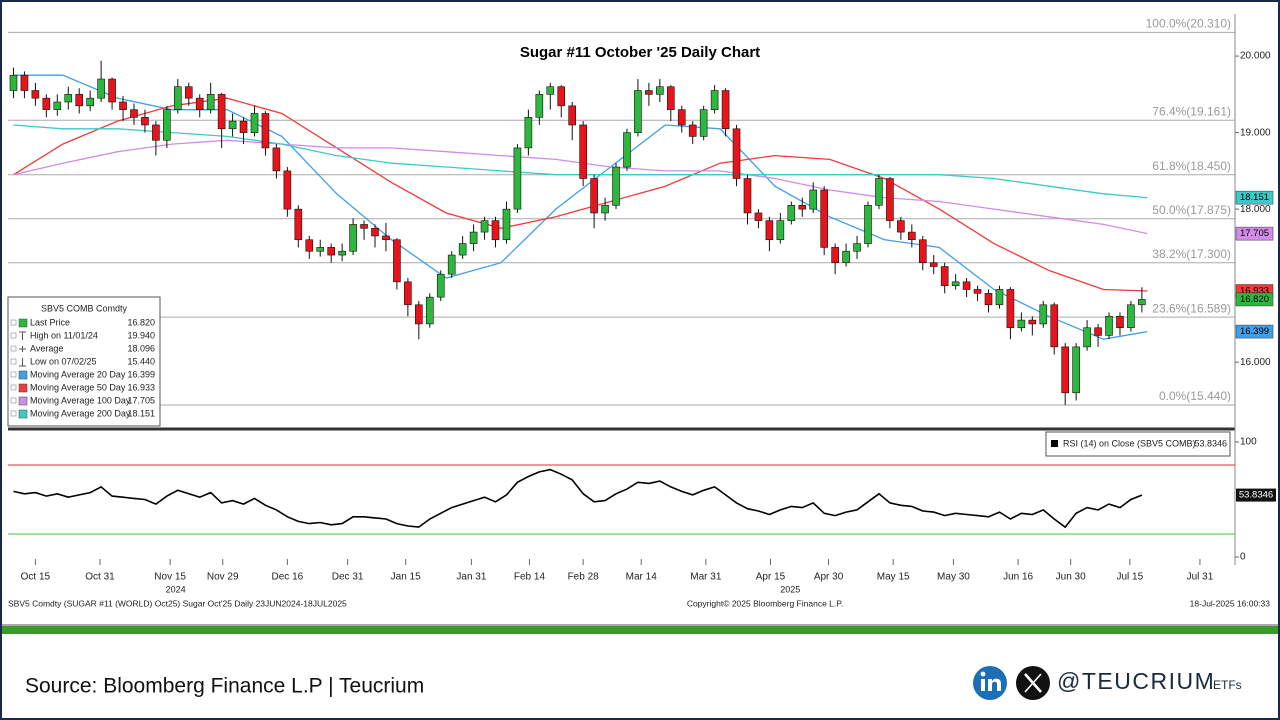  Describe the element at coordinates (953, 577) in the screenshot. I see `x-tick-label: May 30` at that location.